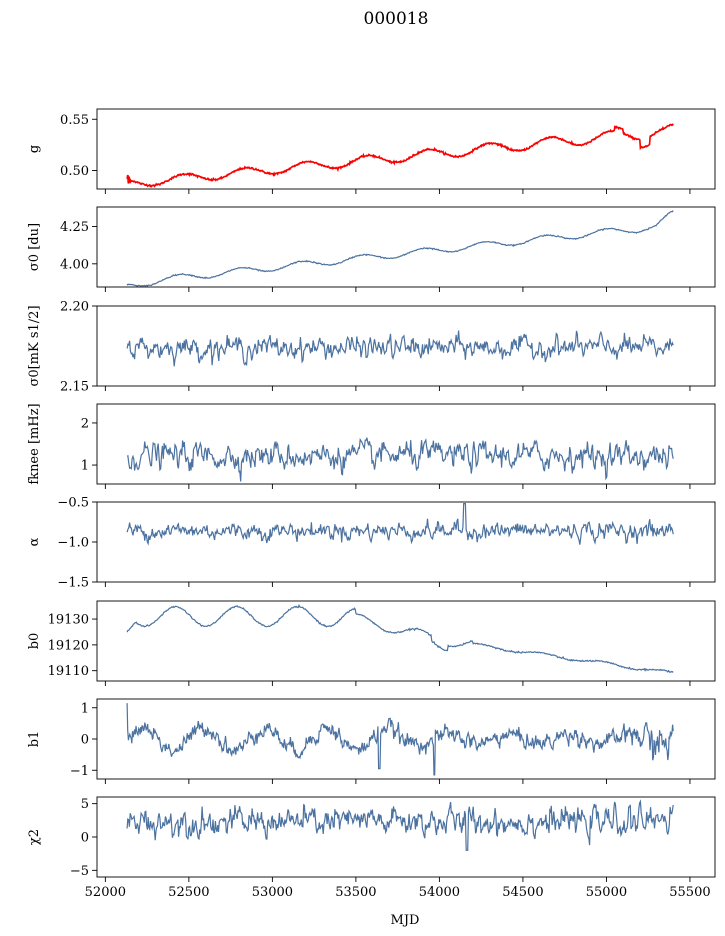  I want to click on series-line-b0, so click(400, 638).